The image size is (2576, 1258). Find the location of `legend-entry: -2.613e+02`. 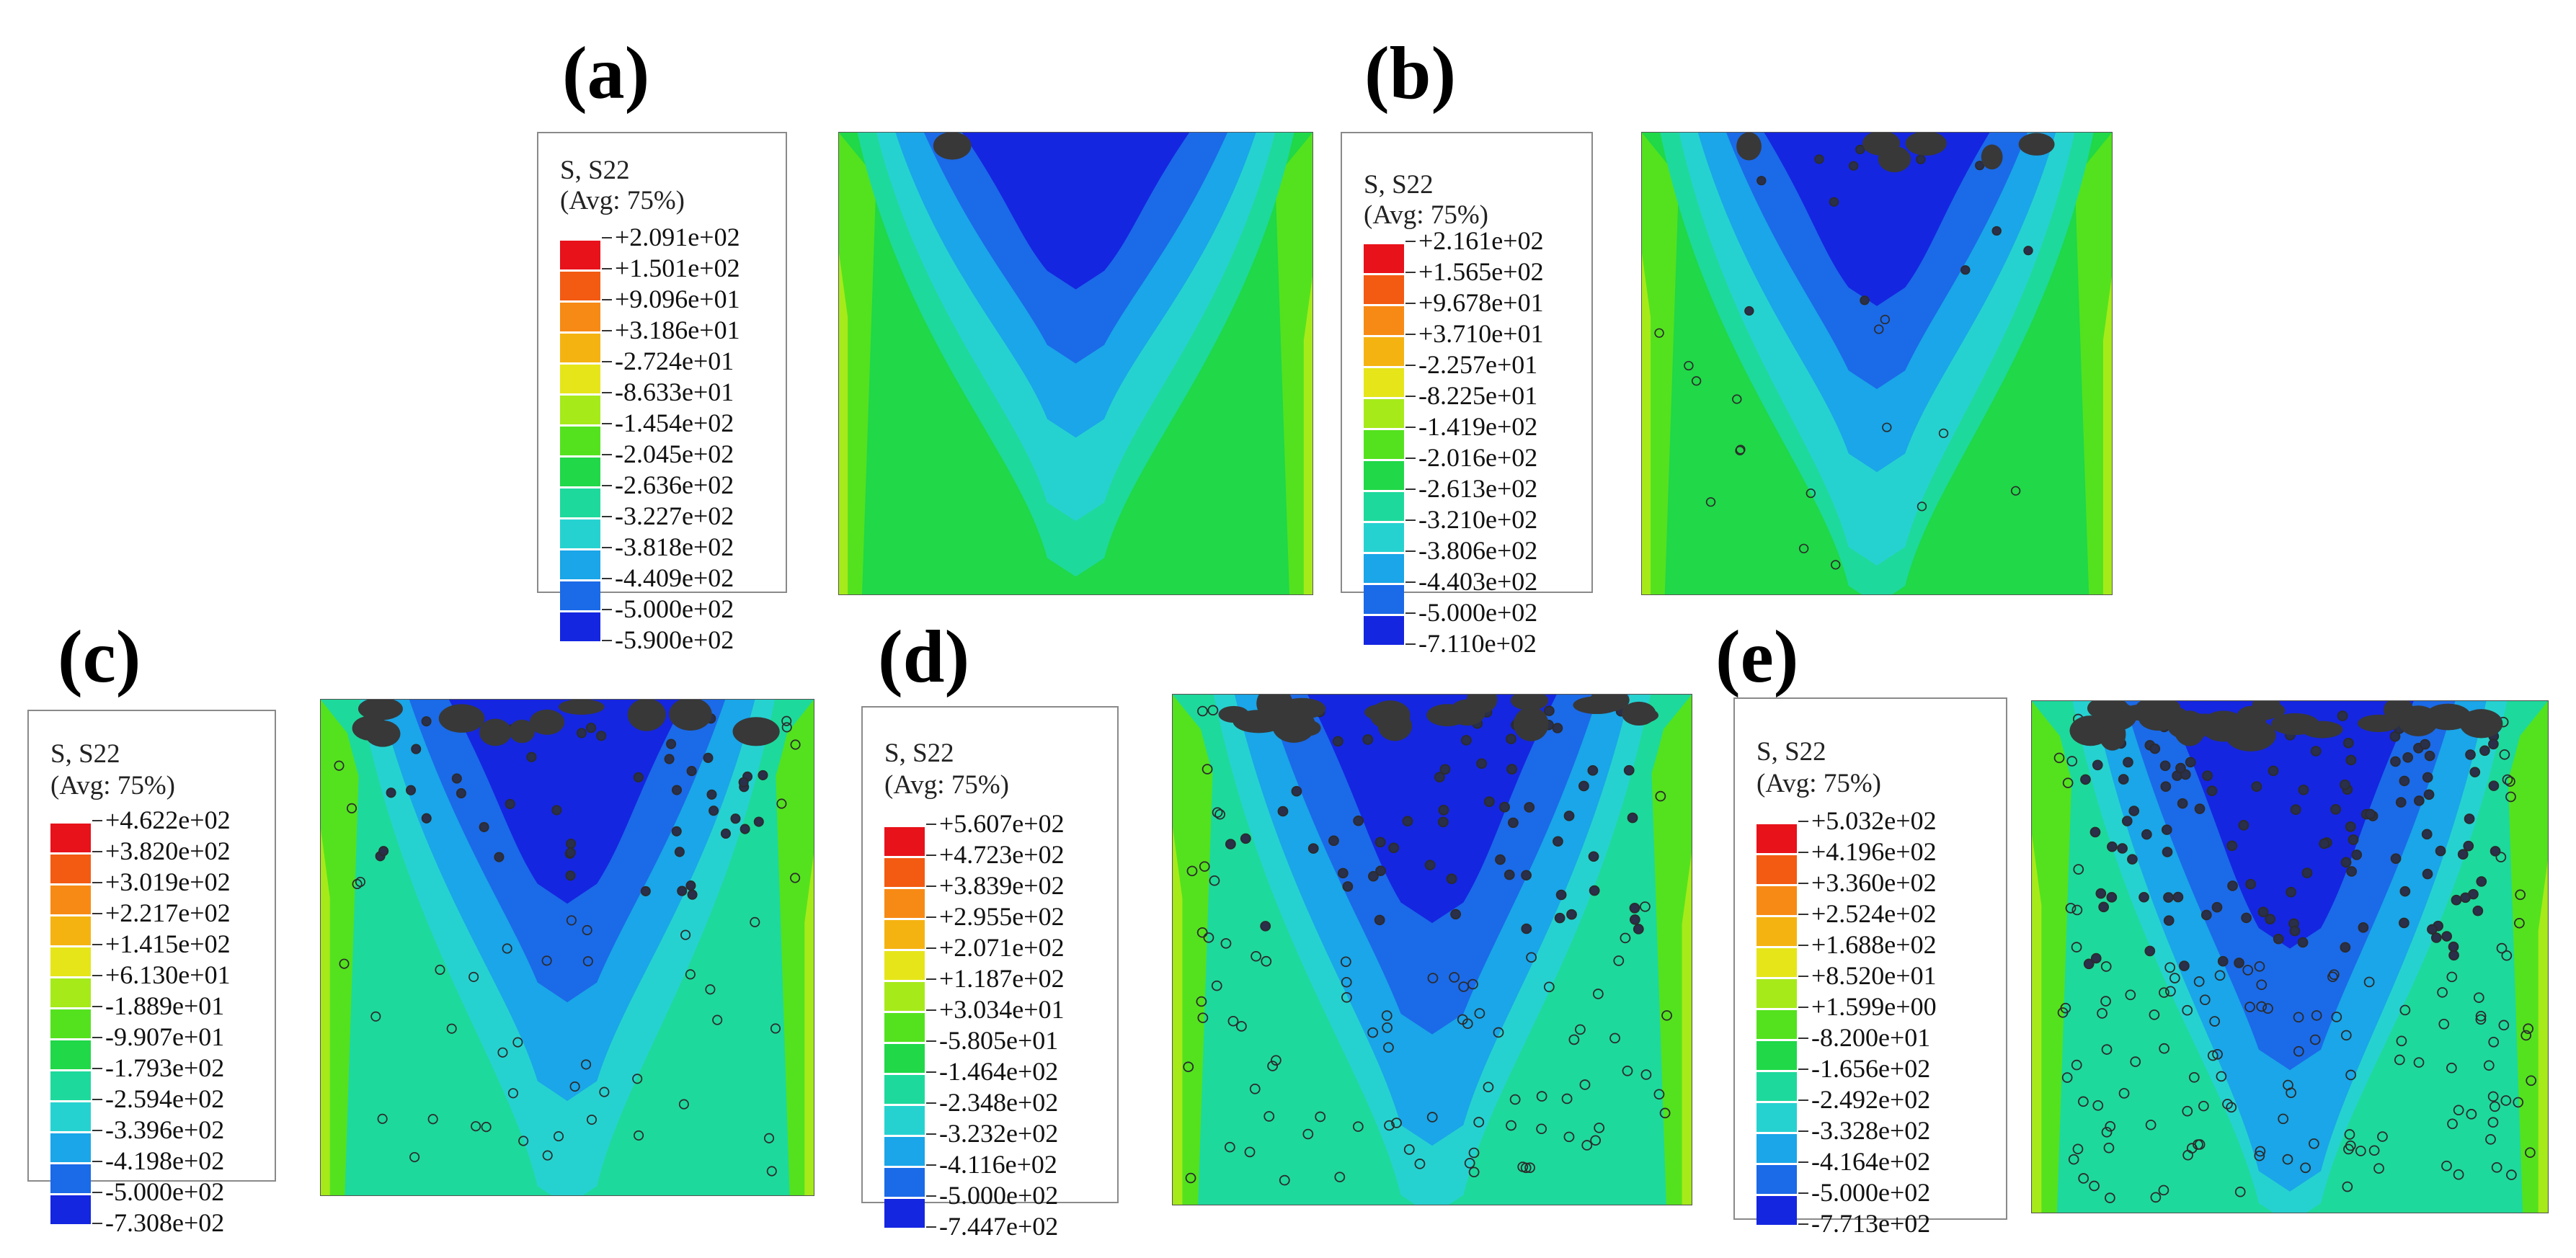

legend-entry: -2.613e+02 is located at coordinates (1515, 497).